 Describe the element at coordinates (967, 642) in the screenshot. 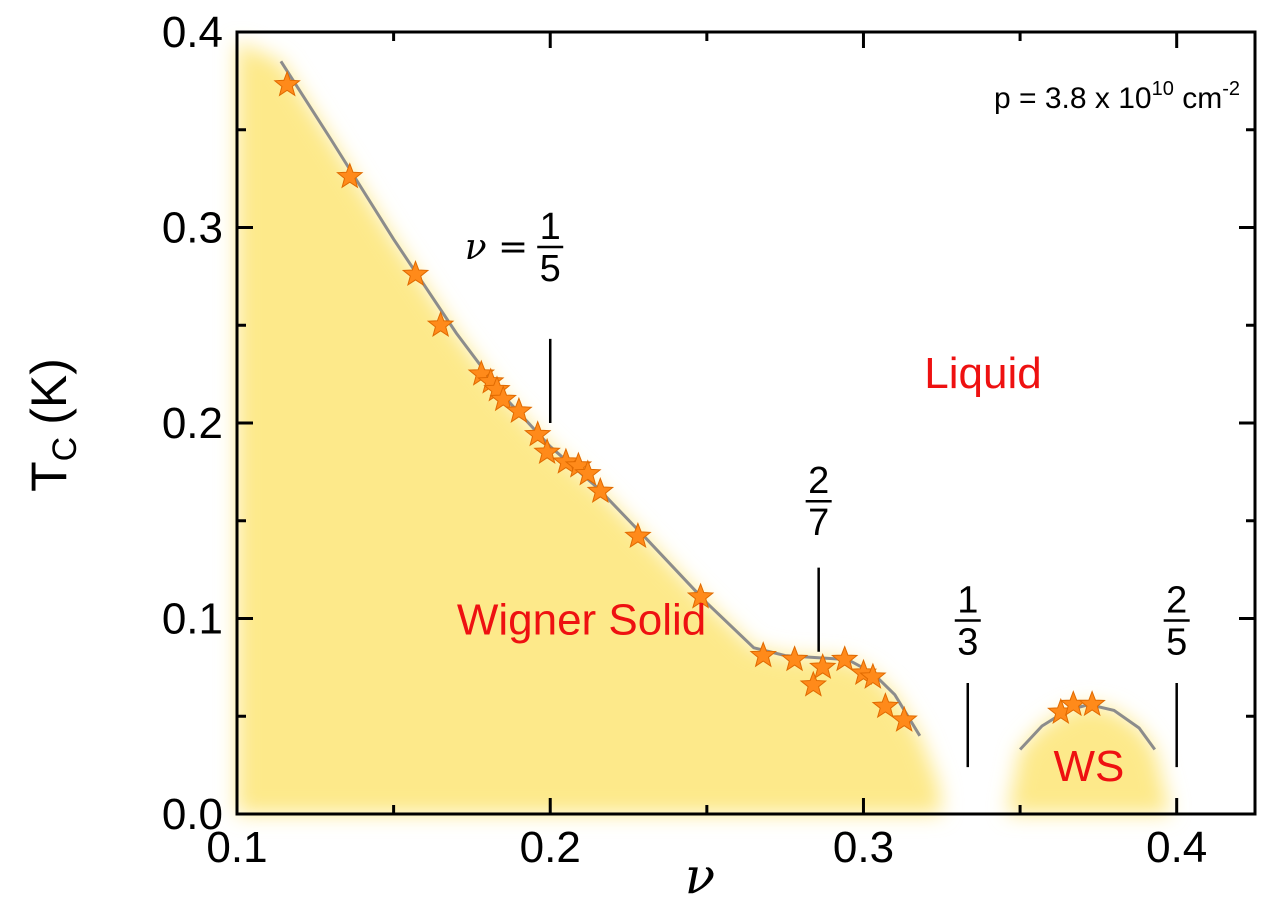

I see `fraction-denominator: 3` at that location.